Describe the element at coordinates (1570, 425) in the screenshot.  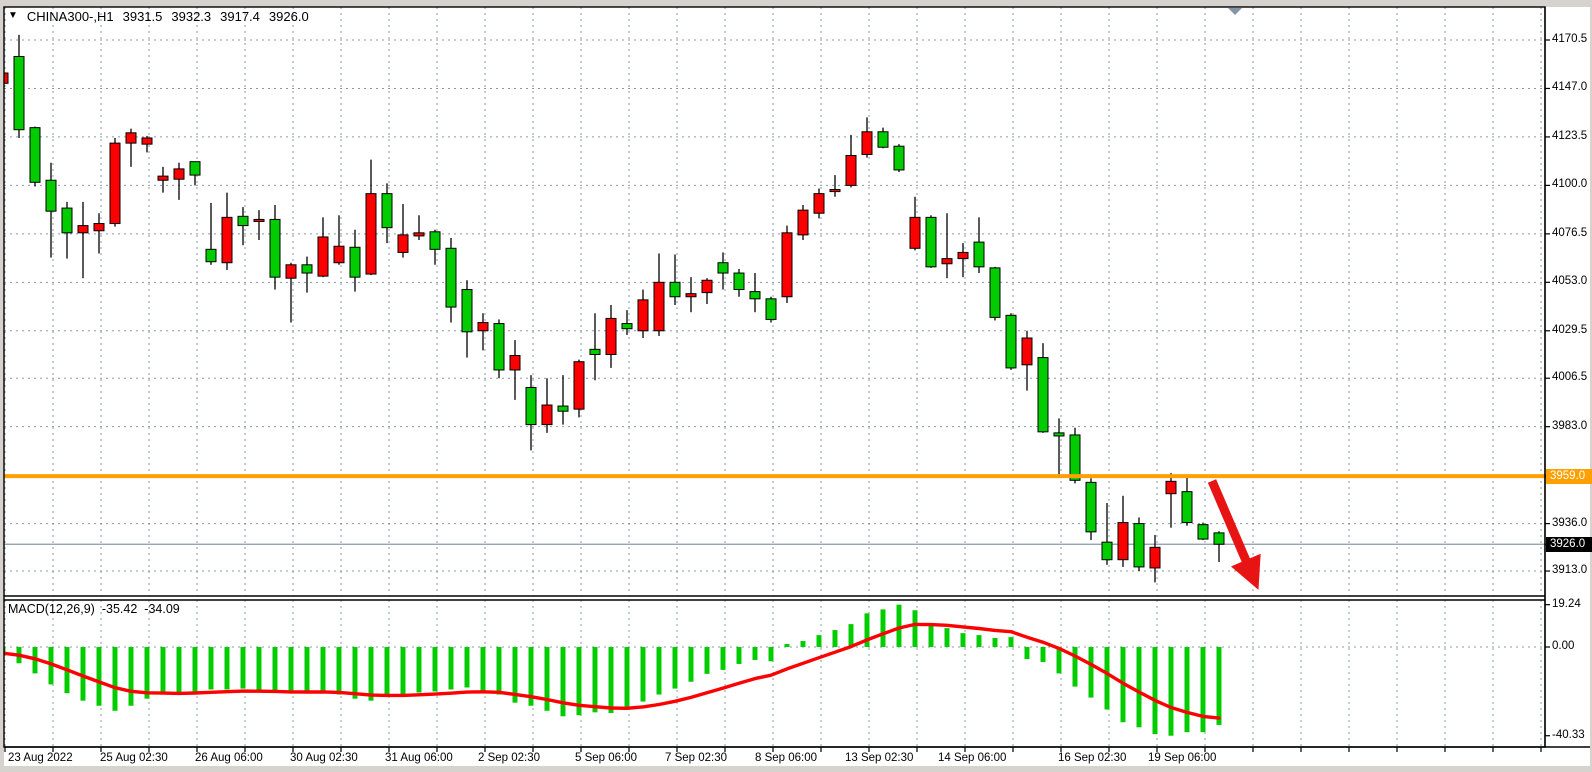
I see `price-axis-label: 3983.0` at that location.